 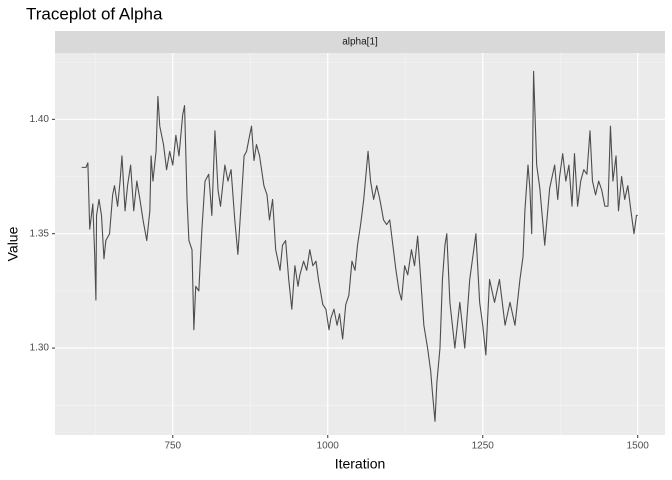 I want to click on x-axis-label: Iteration, so click(x=360, y=464).